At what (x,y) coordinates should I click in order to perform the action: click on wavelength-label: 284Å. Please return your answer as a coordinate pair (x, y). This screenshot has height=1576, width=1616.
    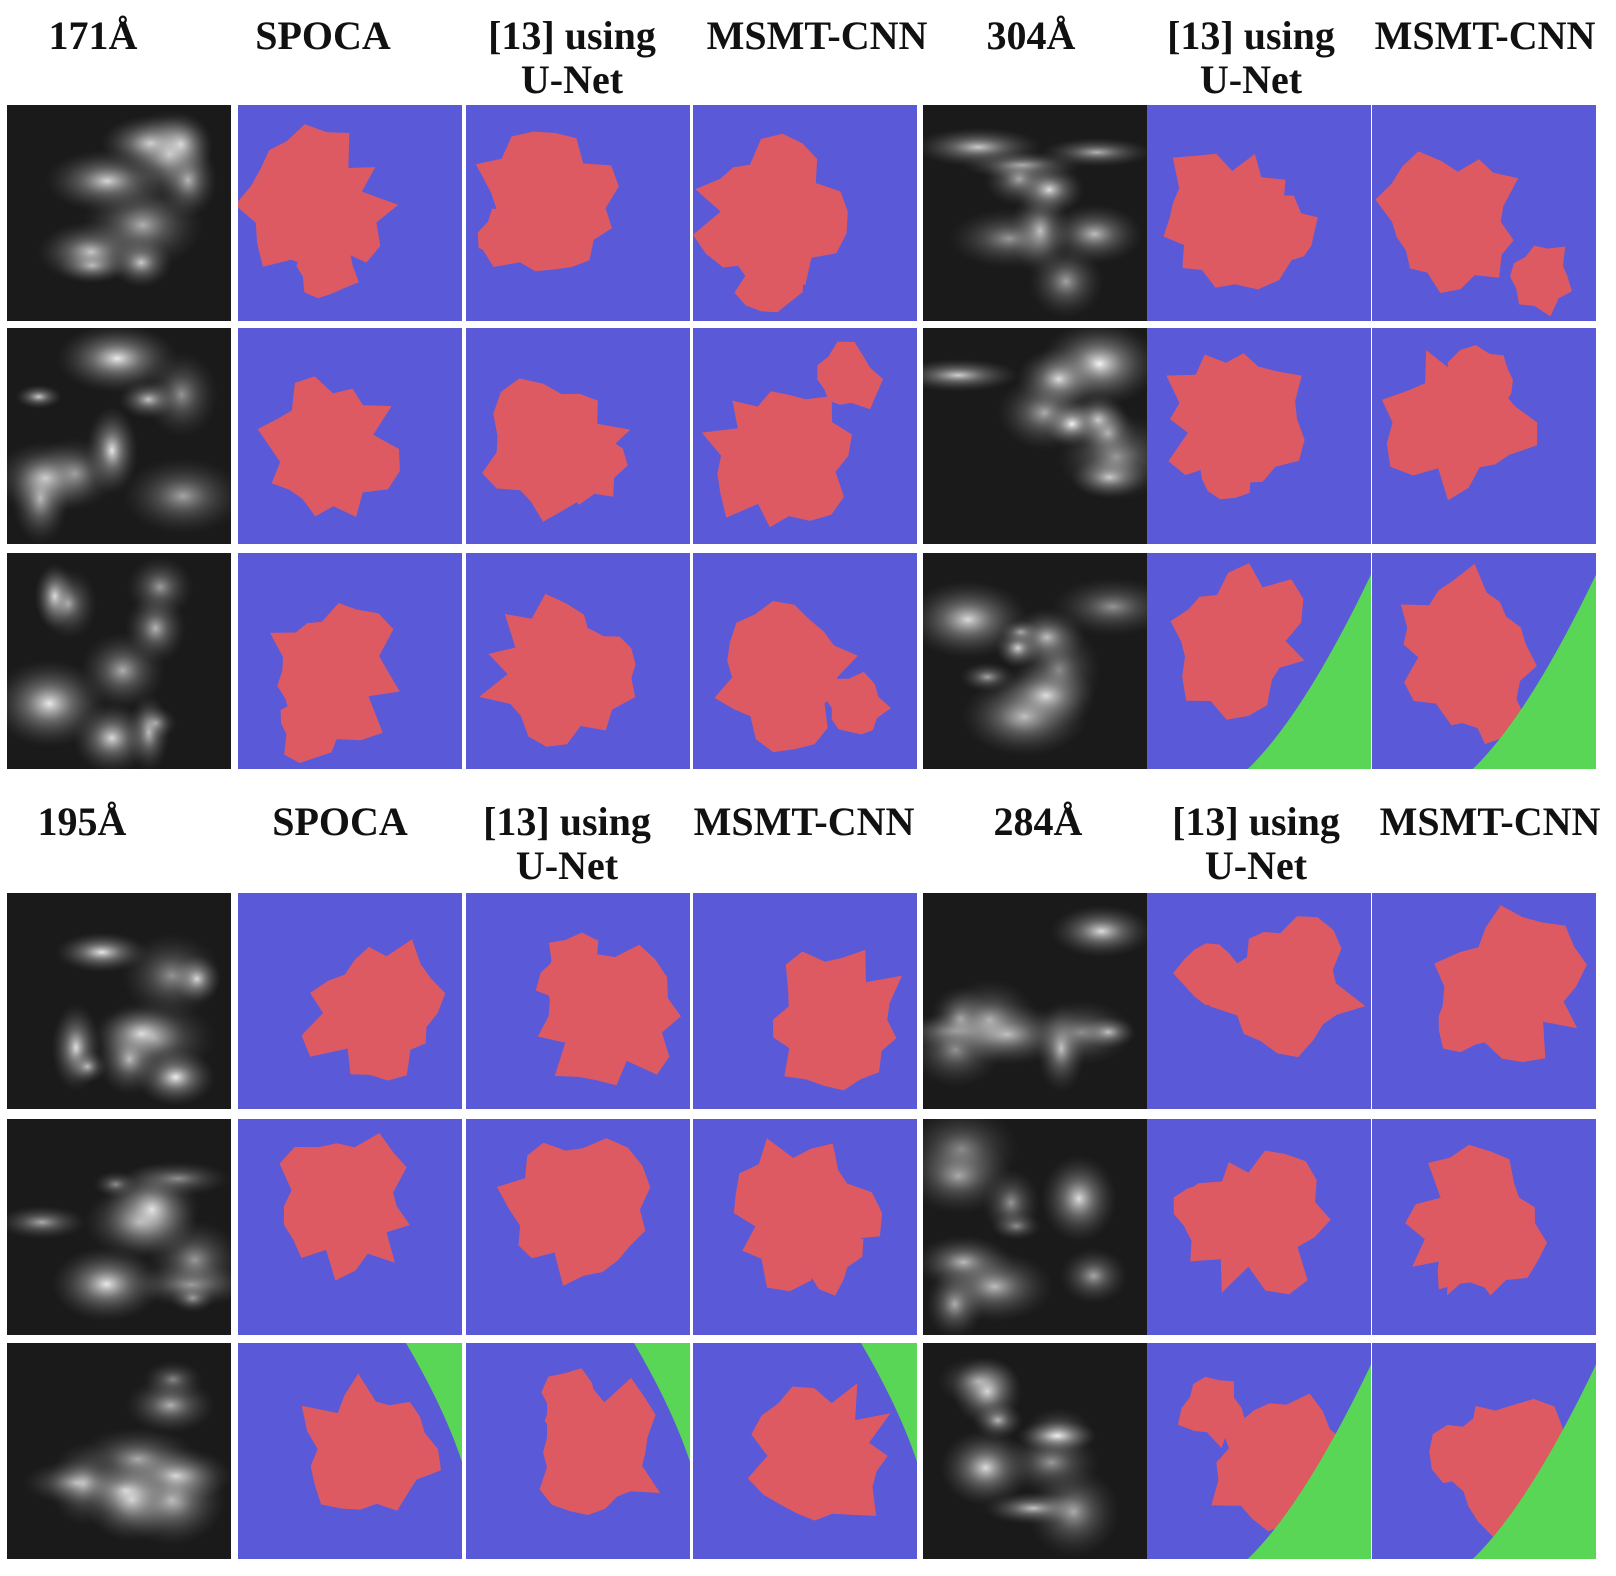
    Looking at the image, I should click on (1038, 821).